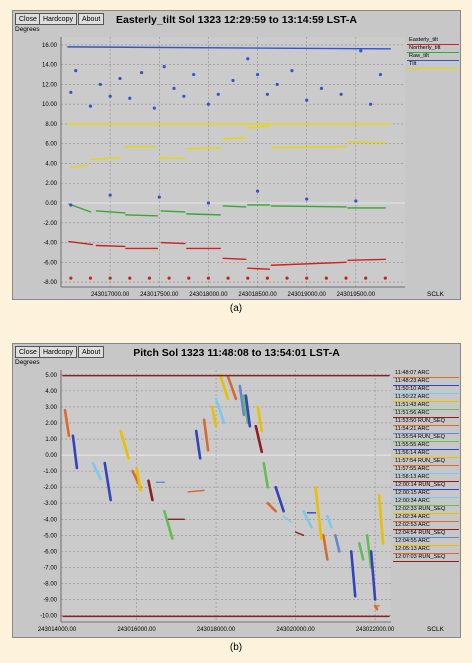 This screenshot has width=472, height=663. Describe the element at coordinates (58, 19) in the screenshot. I see `hardcopy-button-a: Hardcopy` at that location.